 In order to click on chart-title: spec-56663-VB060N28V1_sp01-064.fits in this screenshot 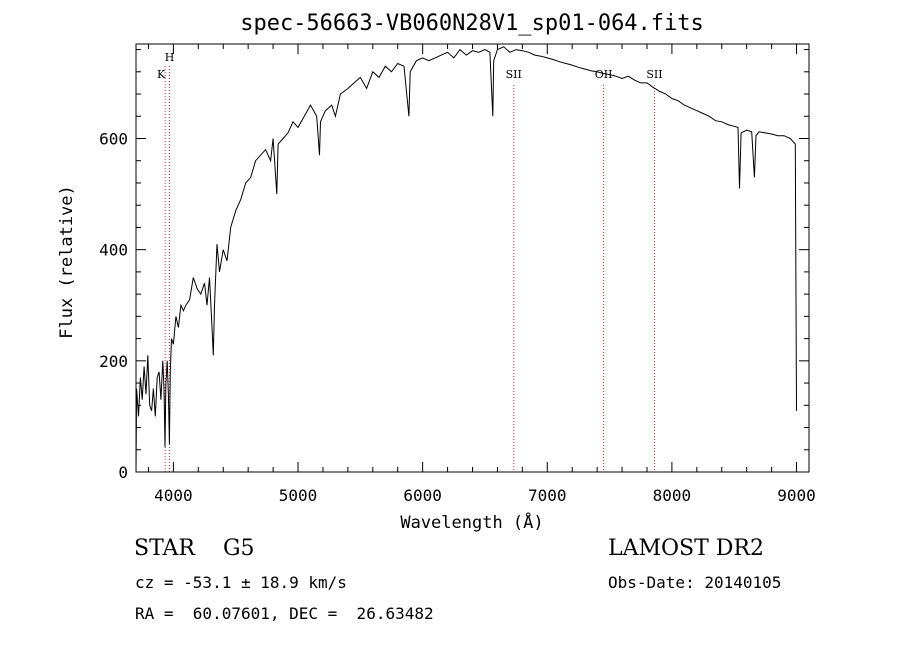, I will do `click(472, 23)`.